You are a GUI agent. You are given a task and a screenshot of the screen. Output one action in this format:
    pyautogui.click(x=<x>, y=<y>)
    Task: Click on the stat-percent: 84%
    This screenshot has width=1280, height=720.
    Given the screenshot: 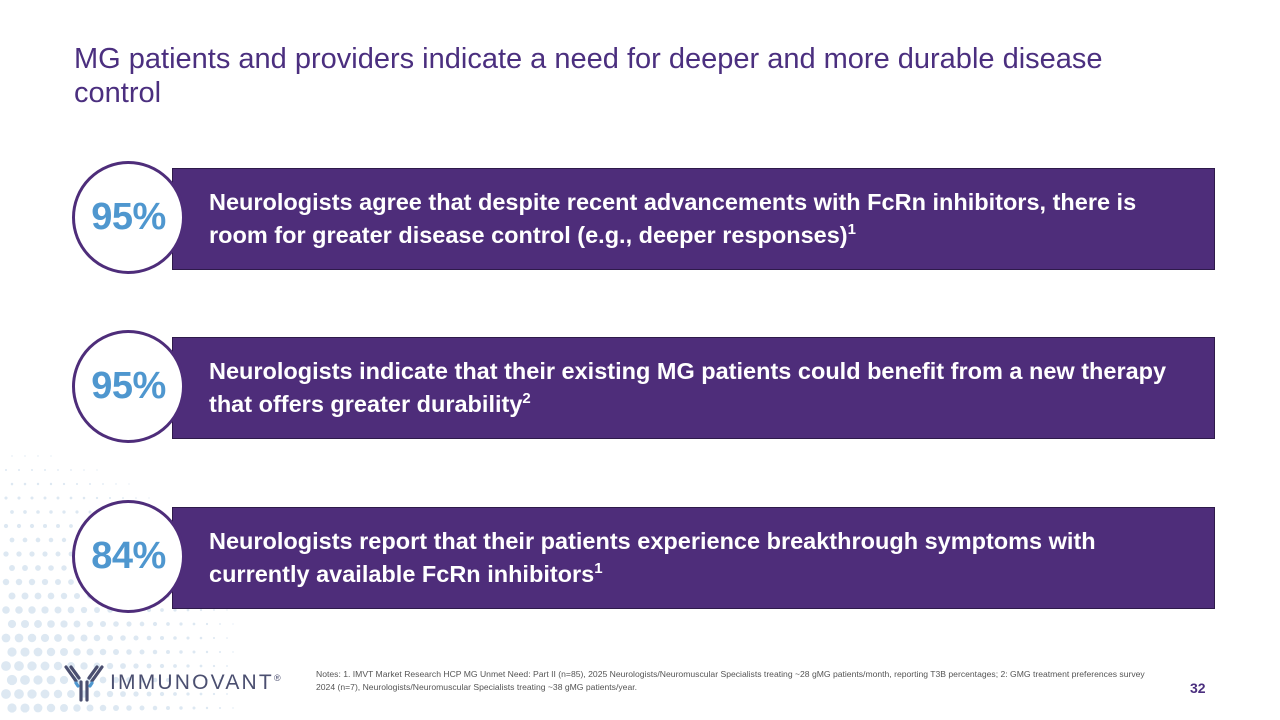 What is the action you would take?
    pyautogui.click(x=128, y=556)
    